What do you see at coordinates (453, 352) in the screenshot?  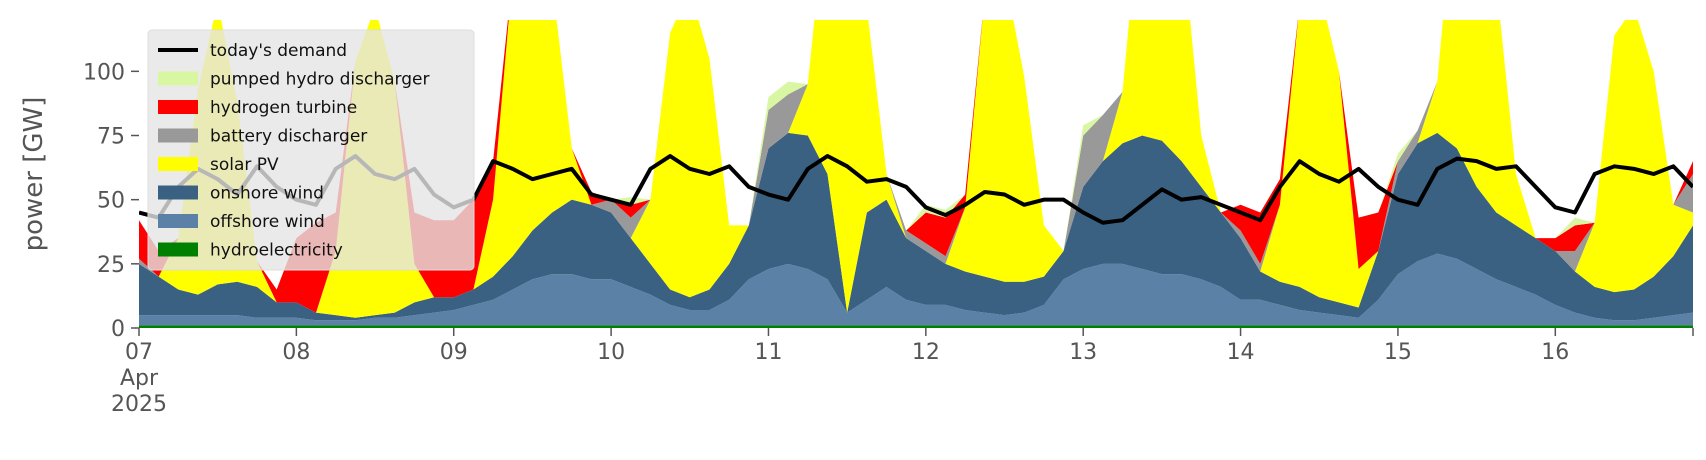 I see `x-tick-label: 09` at bounding box center [453, 352].